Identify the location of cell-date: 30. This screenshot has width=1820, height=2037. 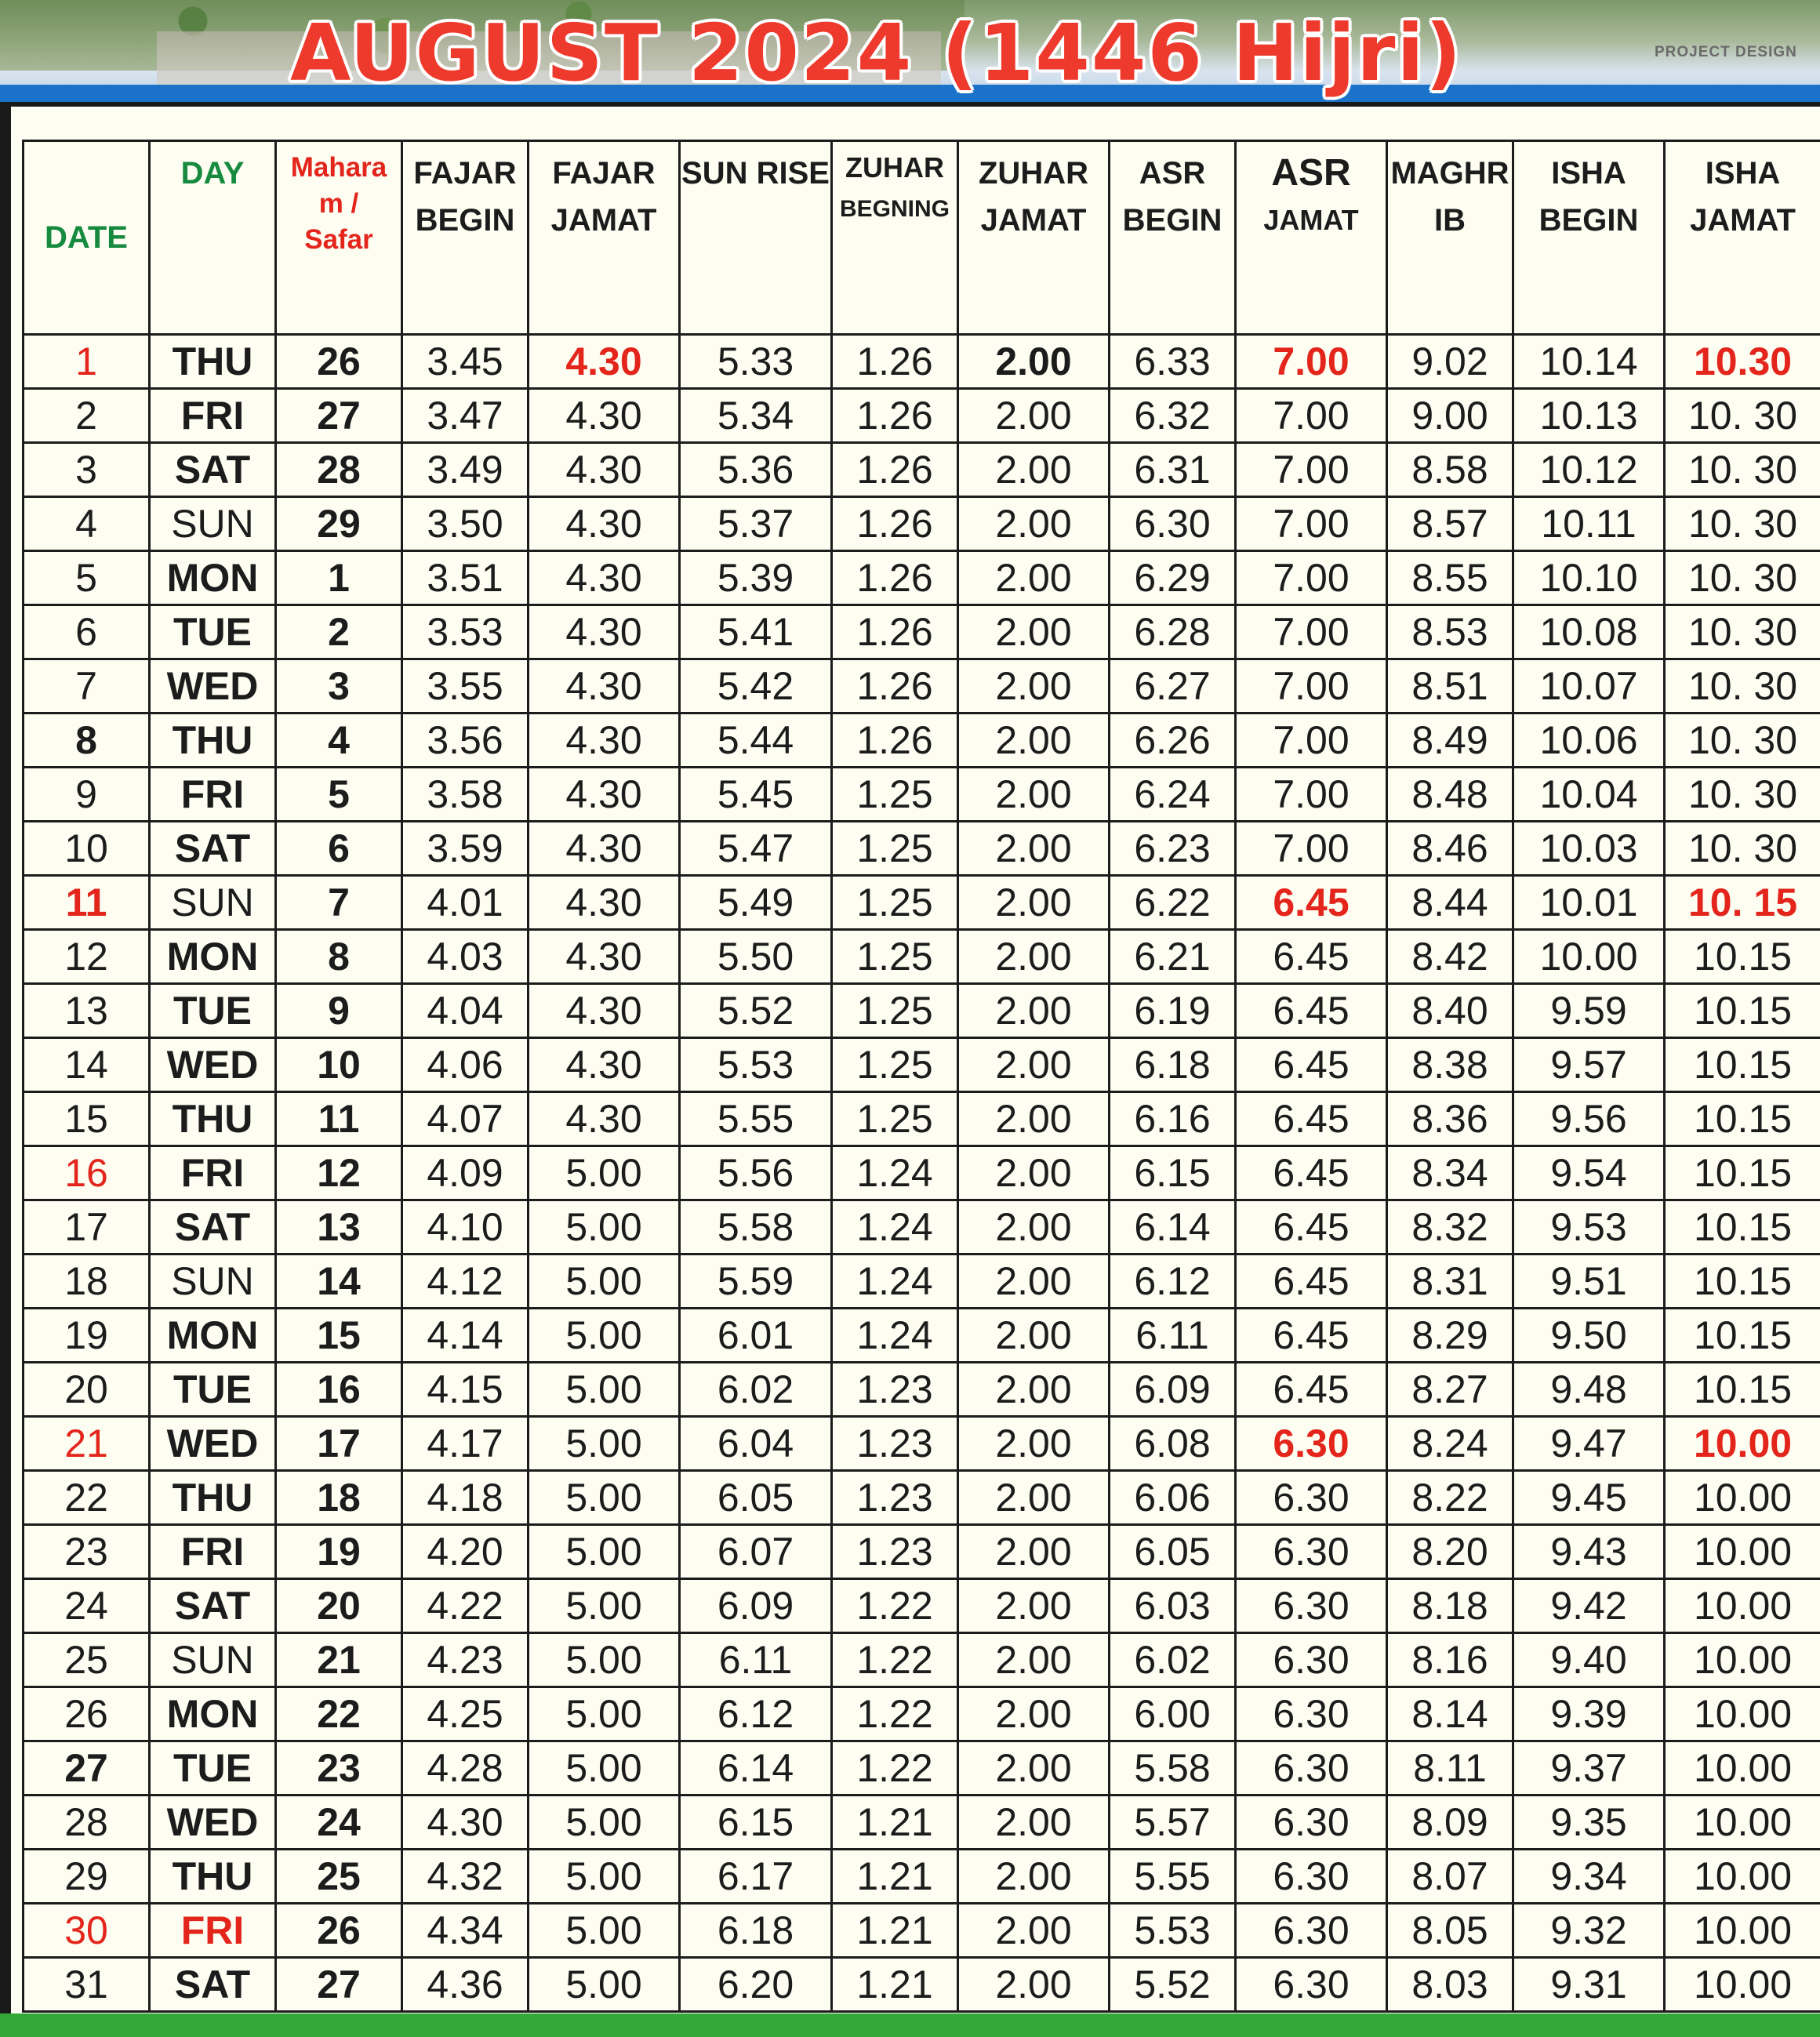
(86, 1930).